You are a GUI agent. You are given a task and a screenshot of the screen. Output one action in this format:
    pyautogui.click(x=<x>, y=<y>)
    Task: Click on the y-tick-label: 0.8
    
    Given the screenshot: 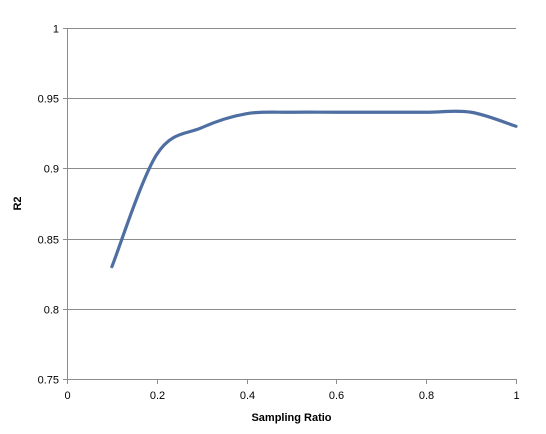 What is the action you would take?
    pyautogui.click(x=51, y=311)
    